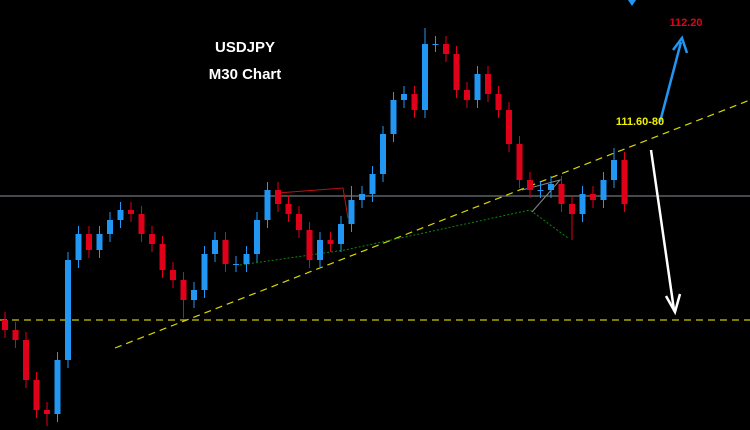  What do you see at coordinates (245, 47) in the screenshot?
I see `chart-title: USDJPY` at bounding box center [245, 47].